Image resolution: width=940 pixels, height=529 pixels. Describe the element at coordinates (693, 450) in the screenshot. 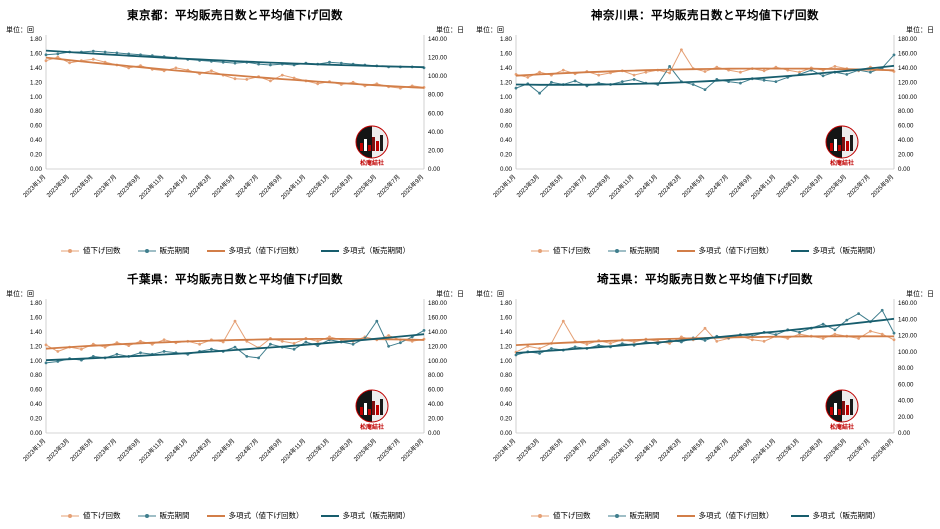

I see `svg-text: 2024年5月` at that location.